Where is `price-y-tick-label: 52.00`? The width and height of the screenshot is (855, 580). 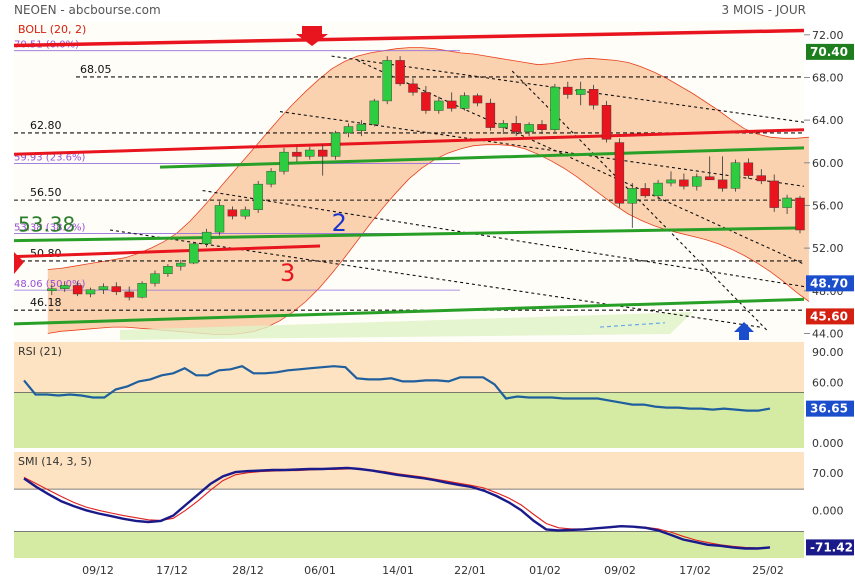 price-y-tick-label: 52.00 is located at coordinates (828, 248).